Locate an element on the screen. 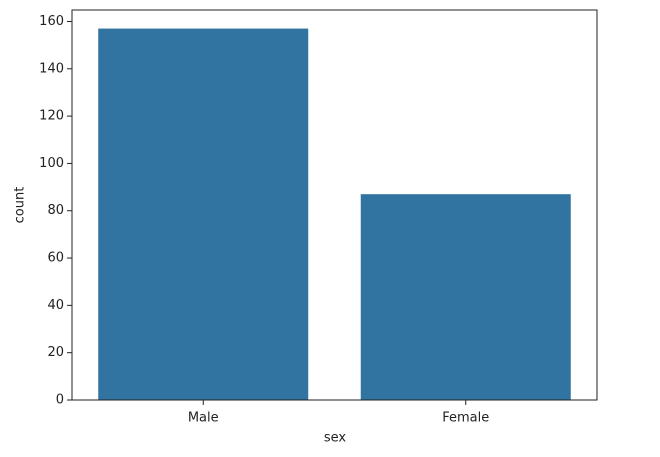 The height and width of the screenshot is (457, 660). y-tick-label: 20 is located at coordinates (55, 352).